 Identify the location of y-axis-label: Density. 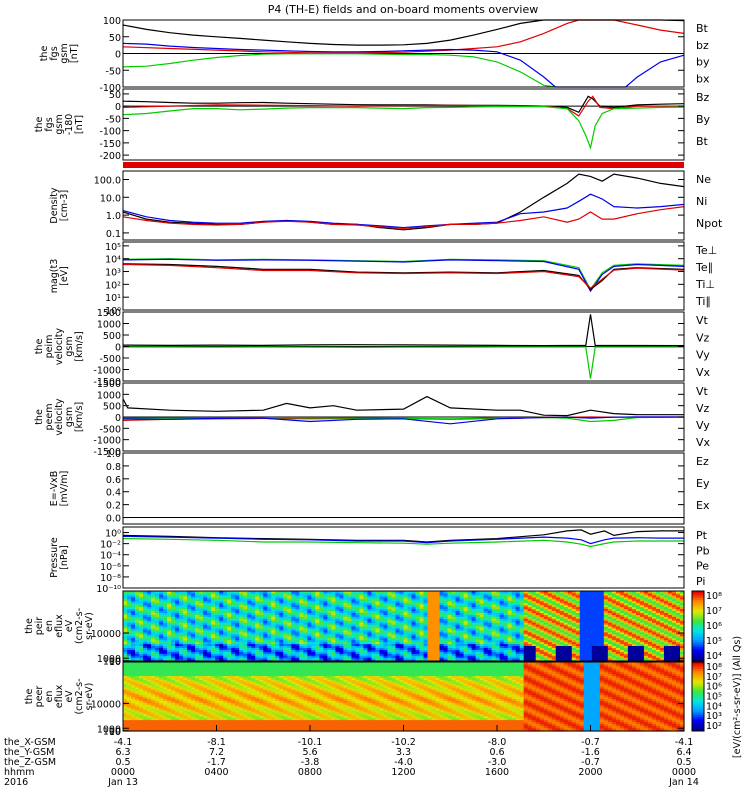
(54, 205).